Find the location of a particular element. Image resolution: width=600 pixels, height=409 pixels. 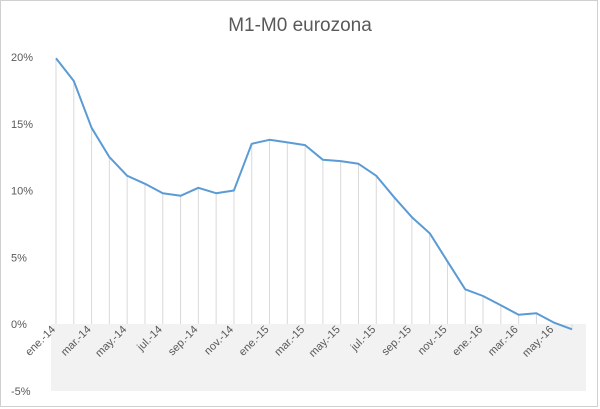

negative-band is located at coordinates (318, 357).